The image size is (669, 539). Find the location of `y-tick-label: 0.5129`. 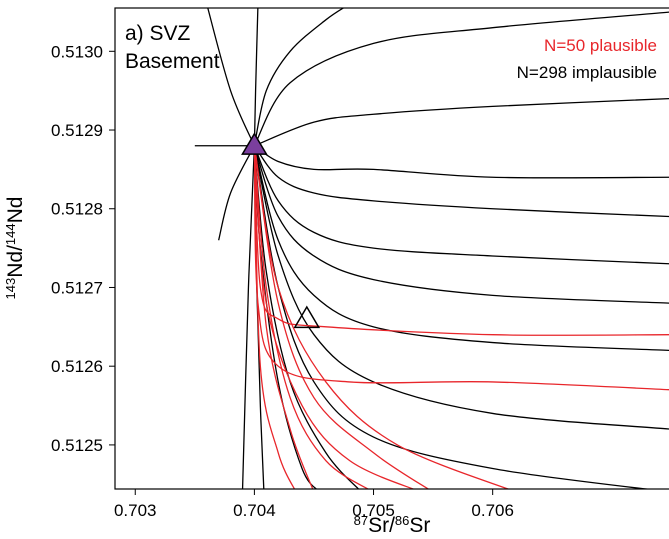

y-tick-label: 0.5129 is located at coordinates (77, 130).